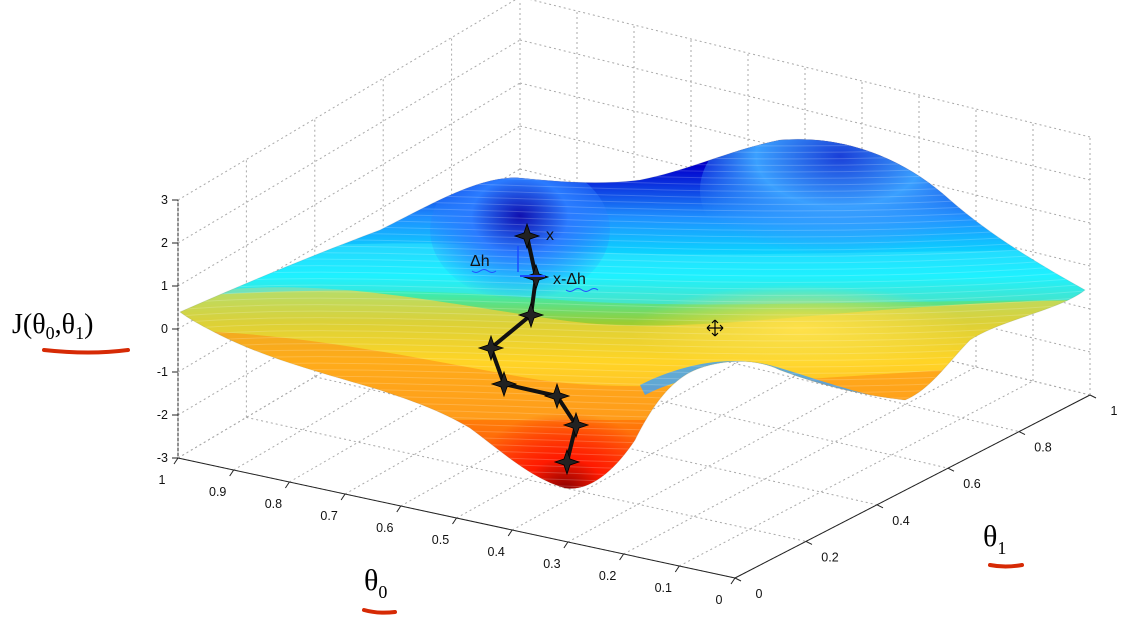 Image resolution: width=1127 pixels, height=639 pixels. Describe the element at coordinates (1042, 448) in the screenshot. I see `theta1-tick-label: 0.8` at that location.